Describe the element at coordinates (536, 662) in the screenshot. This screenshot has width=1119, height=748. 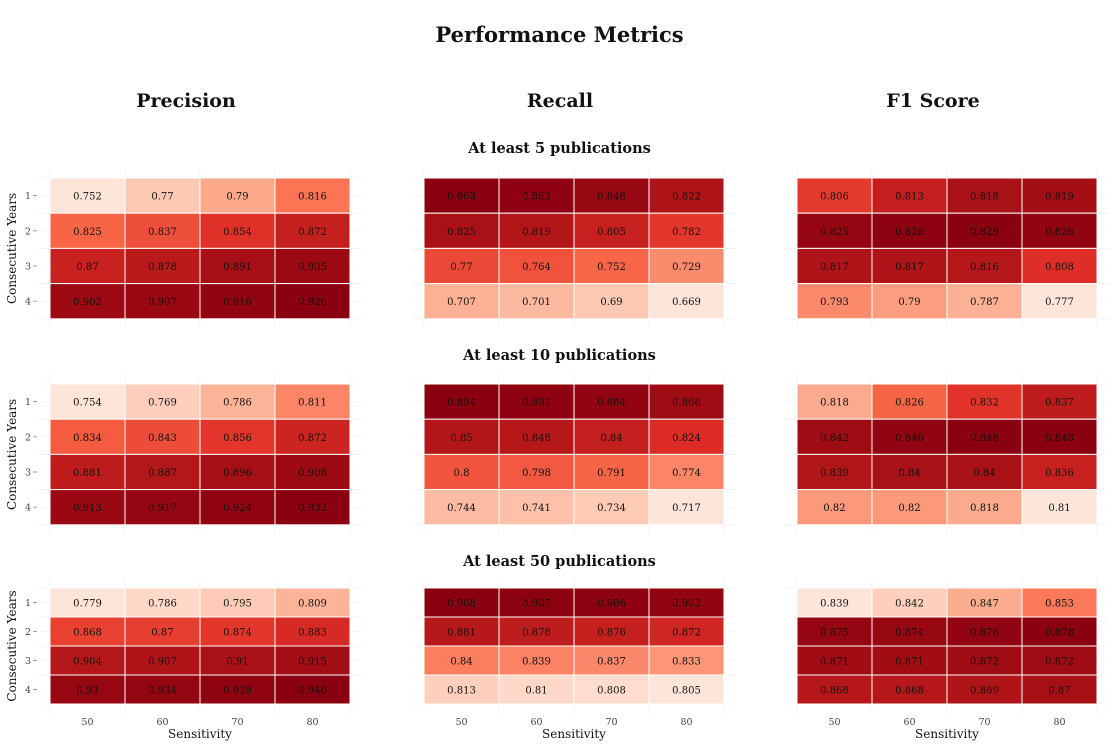
I see `cell-value-label: 0.839` at that location.